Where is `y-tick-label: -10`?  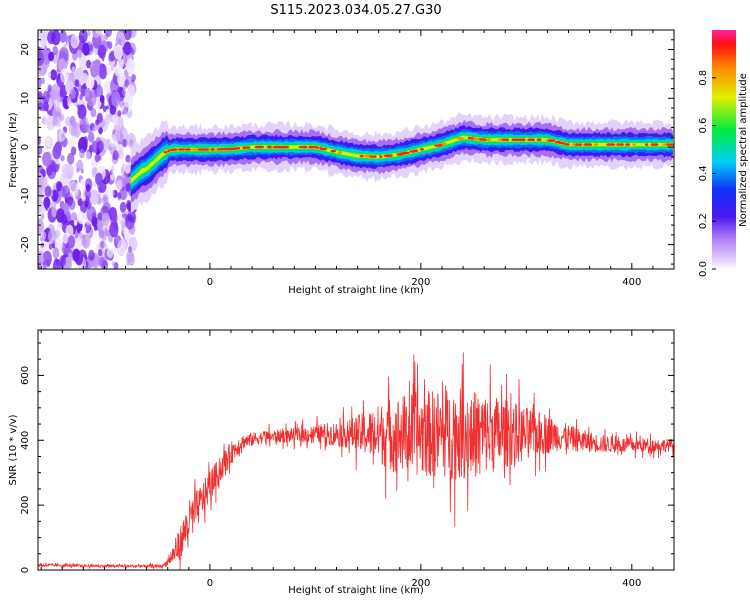 y-tick-label: -10 is located at coordinates (25, 196).